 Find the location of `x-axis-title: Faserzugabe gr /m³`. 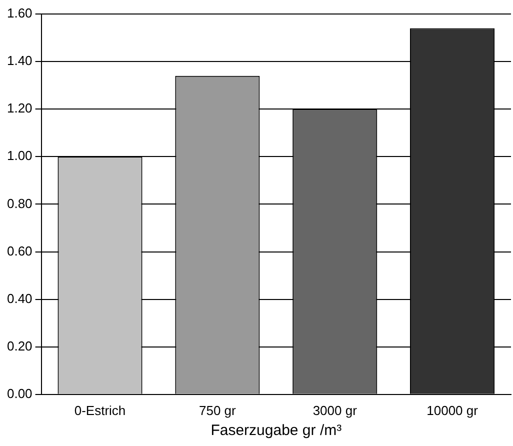

x-axis-title: Faserzugabe gr /m³ is located at coordinates (276, 431).